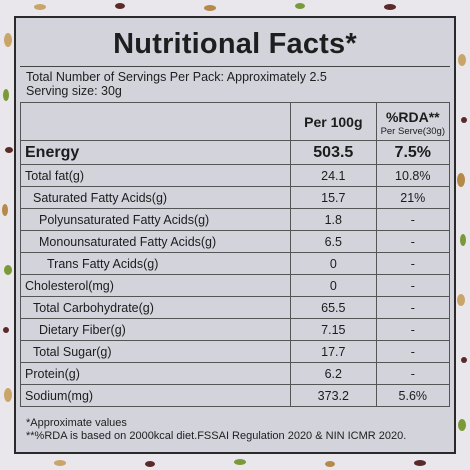 The image size is (470, 470). I want to click on table-row: Trans Fatty Acids(g) 0 -, so click(235, 263).